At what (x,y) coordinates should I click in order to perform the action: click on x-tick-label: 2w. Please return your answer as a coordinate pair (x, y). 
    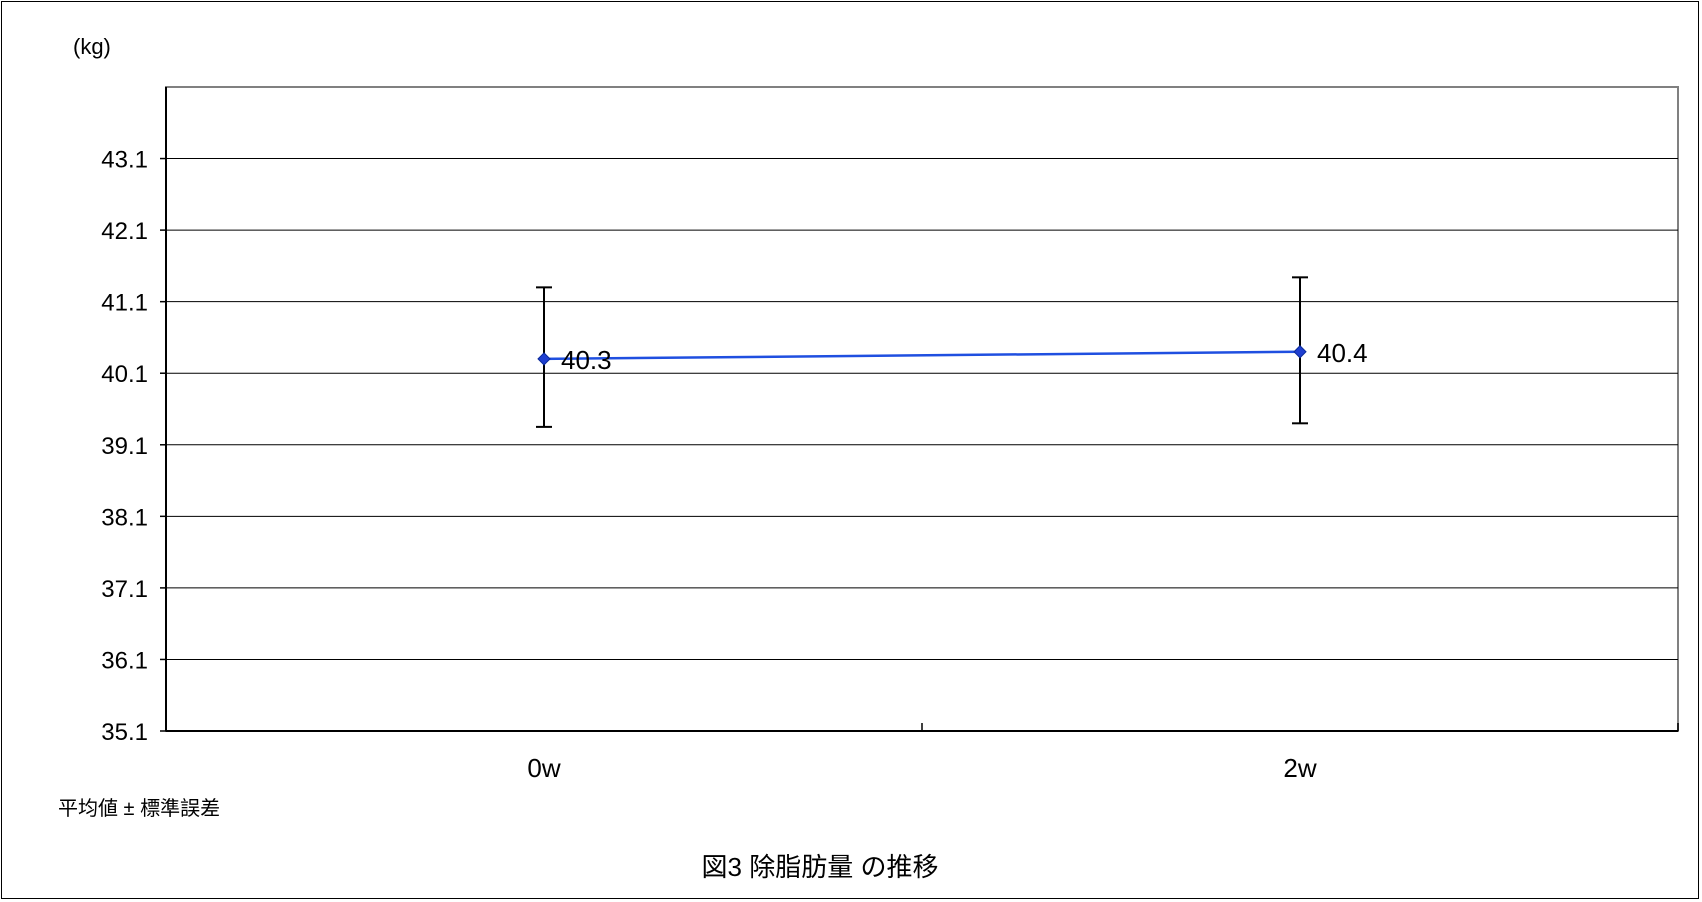
    Looking at the image, I should click on (1299, 768).